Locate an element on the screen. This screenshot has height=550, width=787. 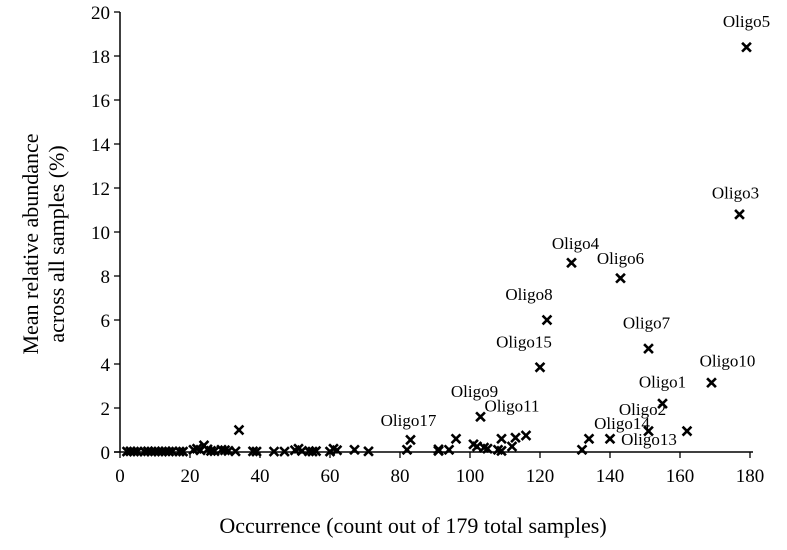
x-tick-label: 120 is located at coordinates (540, 476).